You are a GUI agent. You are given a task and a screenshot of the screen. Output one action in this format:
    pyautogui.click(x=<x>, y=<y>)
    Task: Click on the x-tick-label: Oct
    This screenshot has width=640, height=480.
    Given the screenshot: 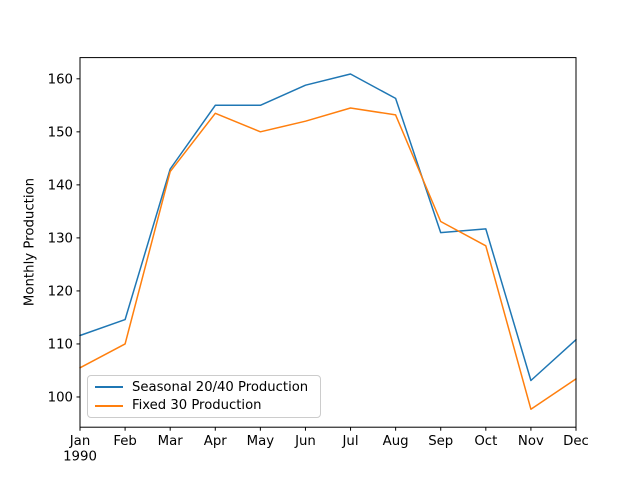 What is the action you would take?
    pyautogui.click(x=485, y=441)
    